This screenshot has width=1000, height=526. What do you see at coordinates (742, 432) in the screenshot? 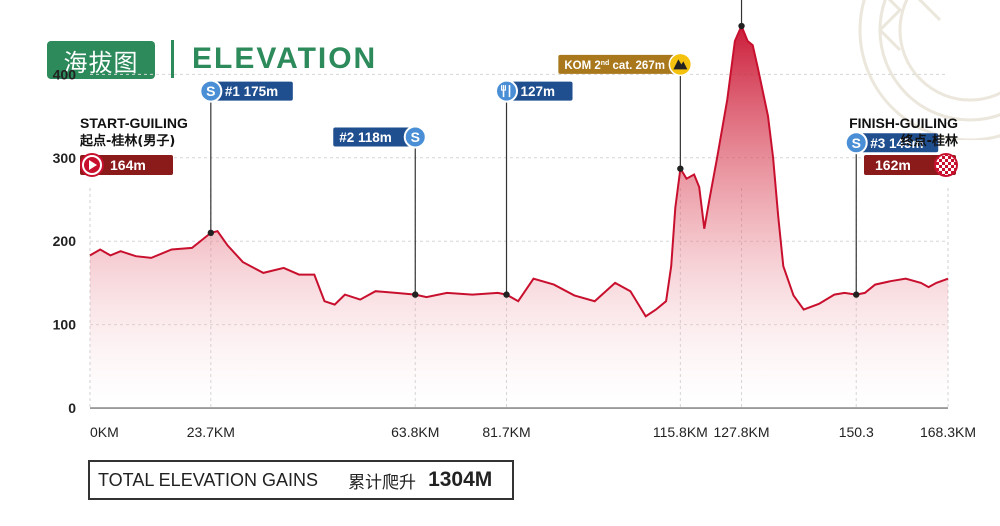
I see `x-tick-label: 127.8KM` at bounding box center [742, 432].